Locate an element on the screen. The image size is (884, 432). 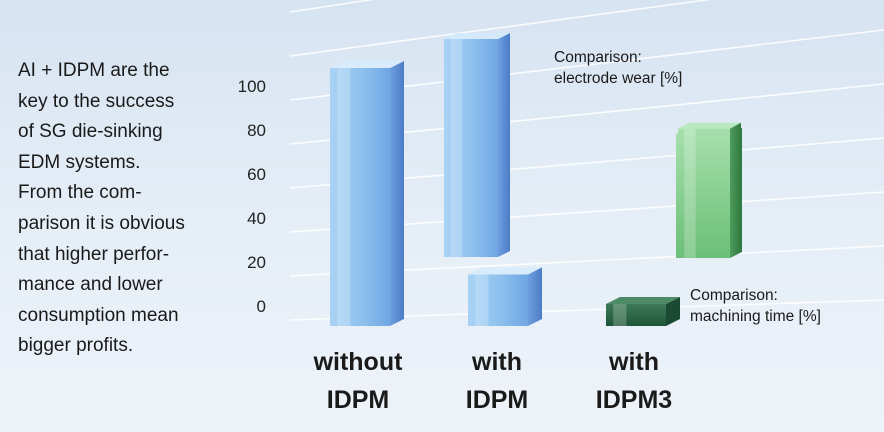
bar-electrode-wear is located at coordinates (477, 145).